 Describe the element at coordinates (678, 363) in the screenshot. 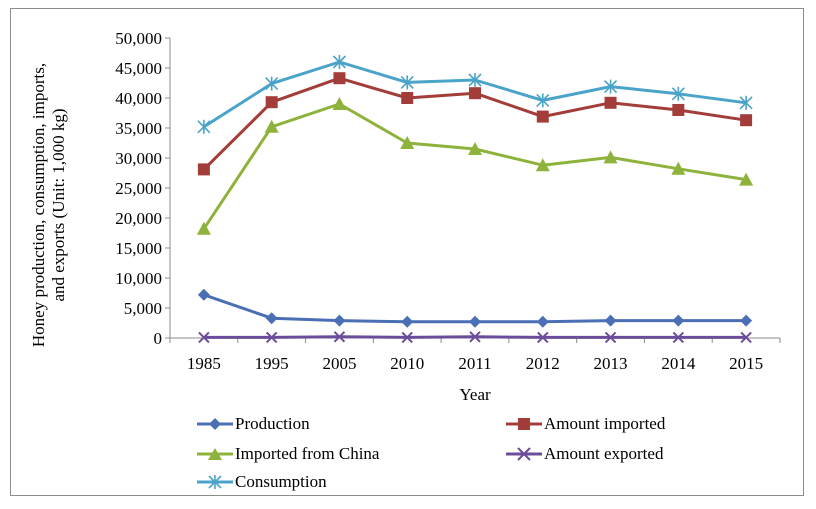

I see `x-tick-label: 2014` at that location.